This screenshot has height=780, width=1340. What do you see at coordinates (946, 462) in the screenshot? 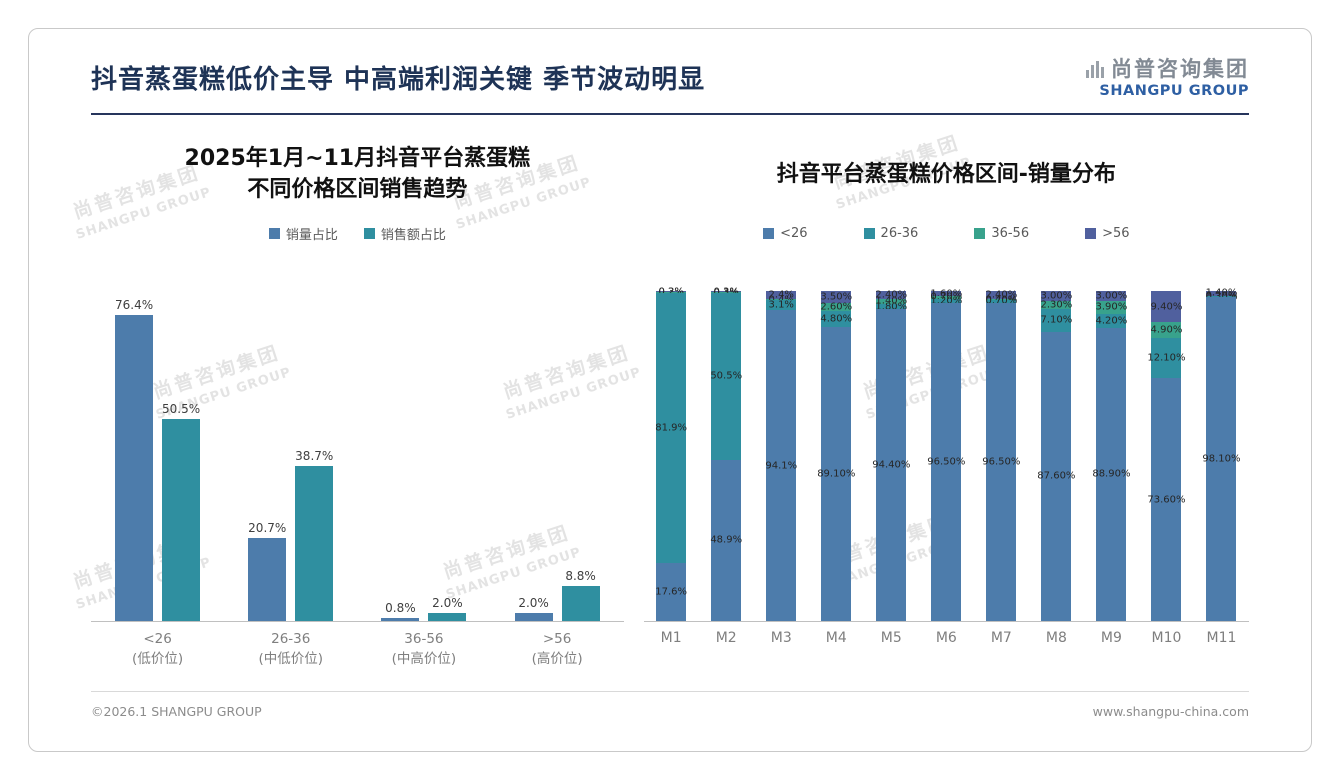
I see `segment-value-label: 96.50%` at bounding box center [946, 462].